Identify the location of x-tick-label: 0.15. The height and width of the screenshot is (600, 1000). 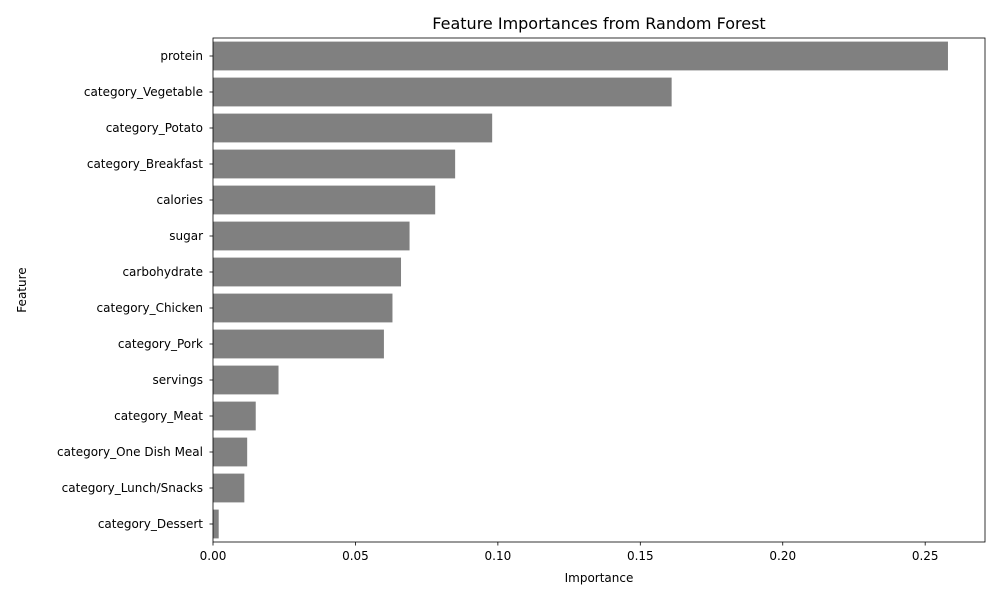
(640, 556).